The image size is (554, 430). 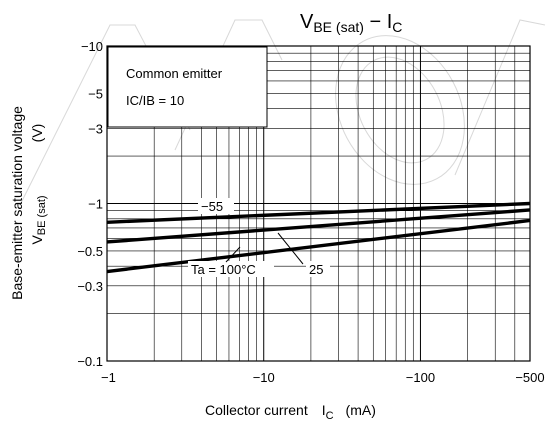 I want to click on y-tick-label: −3, so click(x=95, y=128).